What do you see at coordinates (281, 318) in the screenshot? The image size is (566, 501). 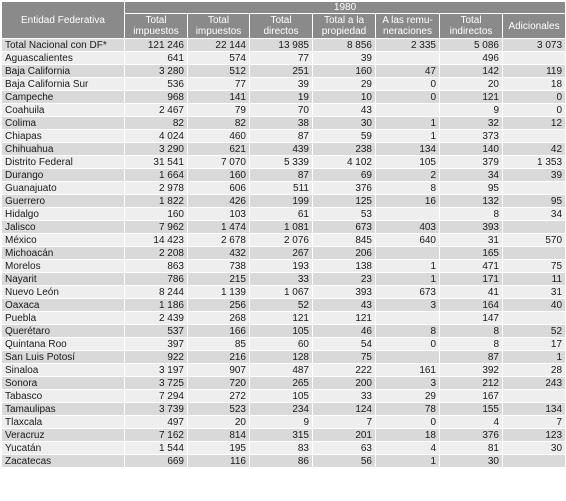 I see `value-cell: 121` at bounding box center [281, 318].